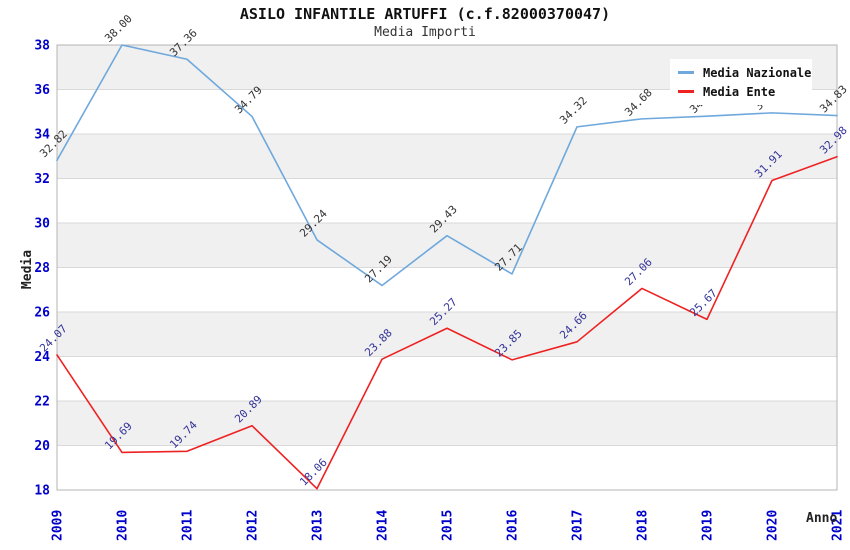 The width and height of the screenshot is (850, 550). Describe the element at coordinates (42, 357) in the screenshot. I see `y-tick-label: 24` at that location.